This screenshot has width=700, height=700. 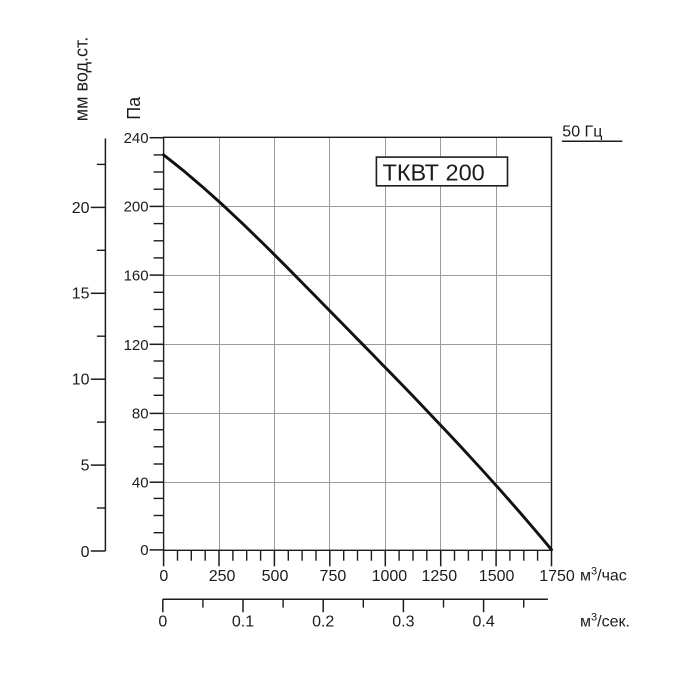 I want to click on svg-text: м3/сек., so click(x=605, y=621).